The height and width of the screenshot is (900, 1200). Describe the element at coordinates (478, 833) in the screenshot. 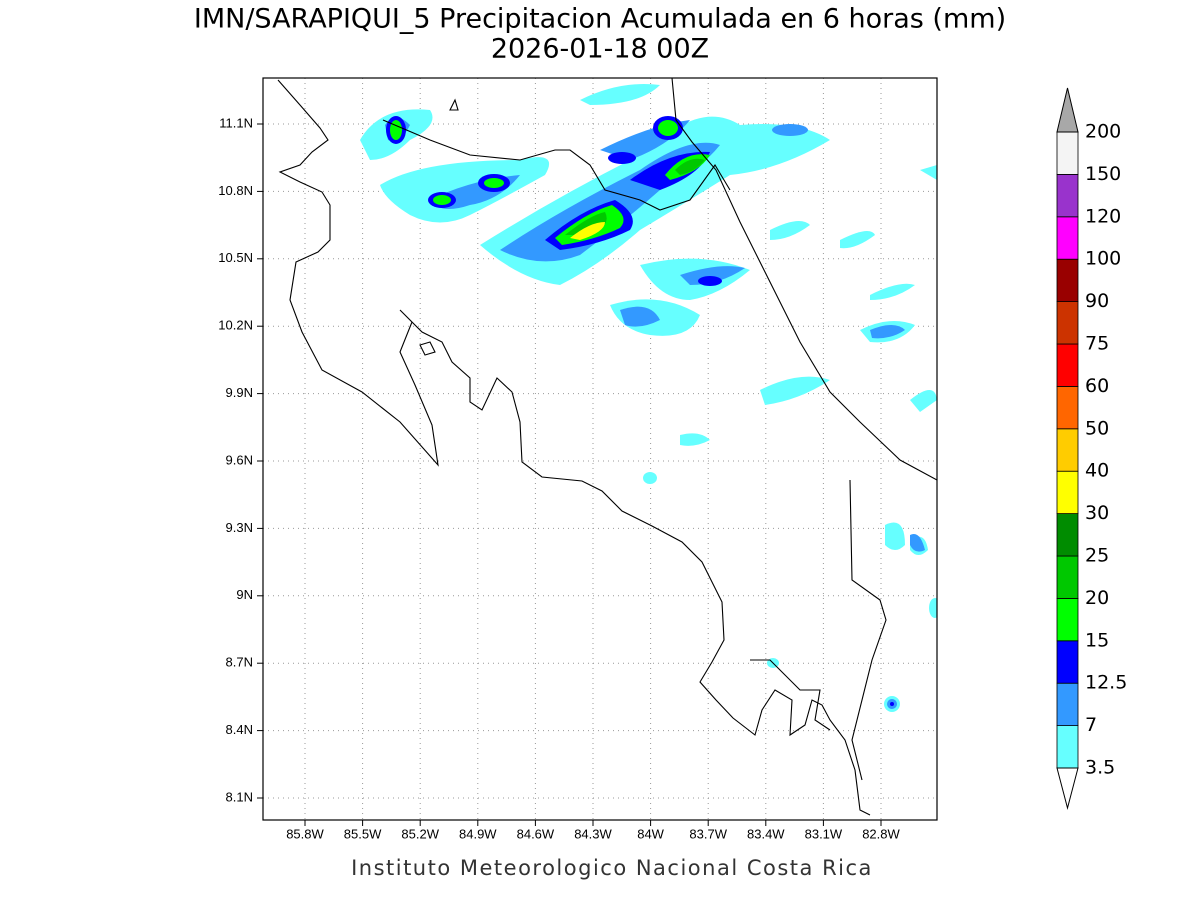

I see `lon-label: 84.9W` at that location.